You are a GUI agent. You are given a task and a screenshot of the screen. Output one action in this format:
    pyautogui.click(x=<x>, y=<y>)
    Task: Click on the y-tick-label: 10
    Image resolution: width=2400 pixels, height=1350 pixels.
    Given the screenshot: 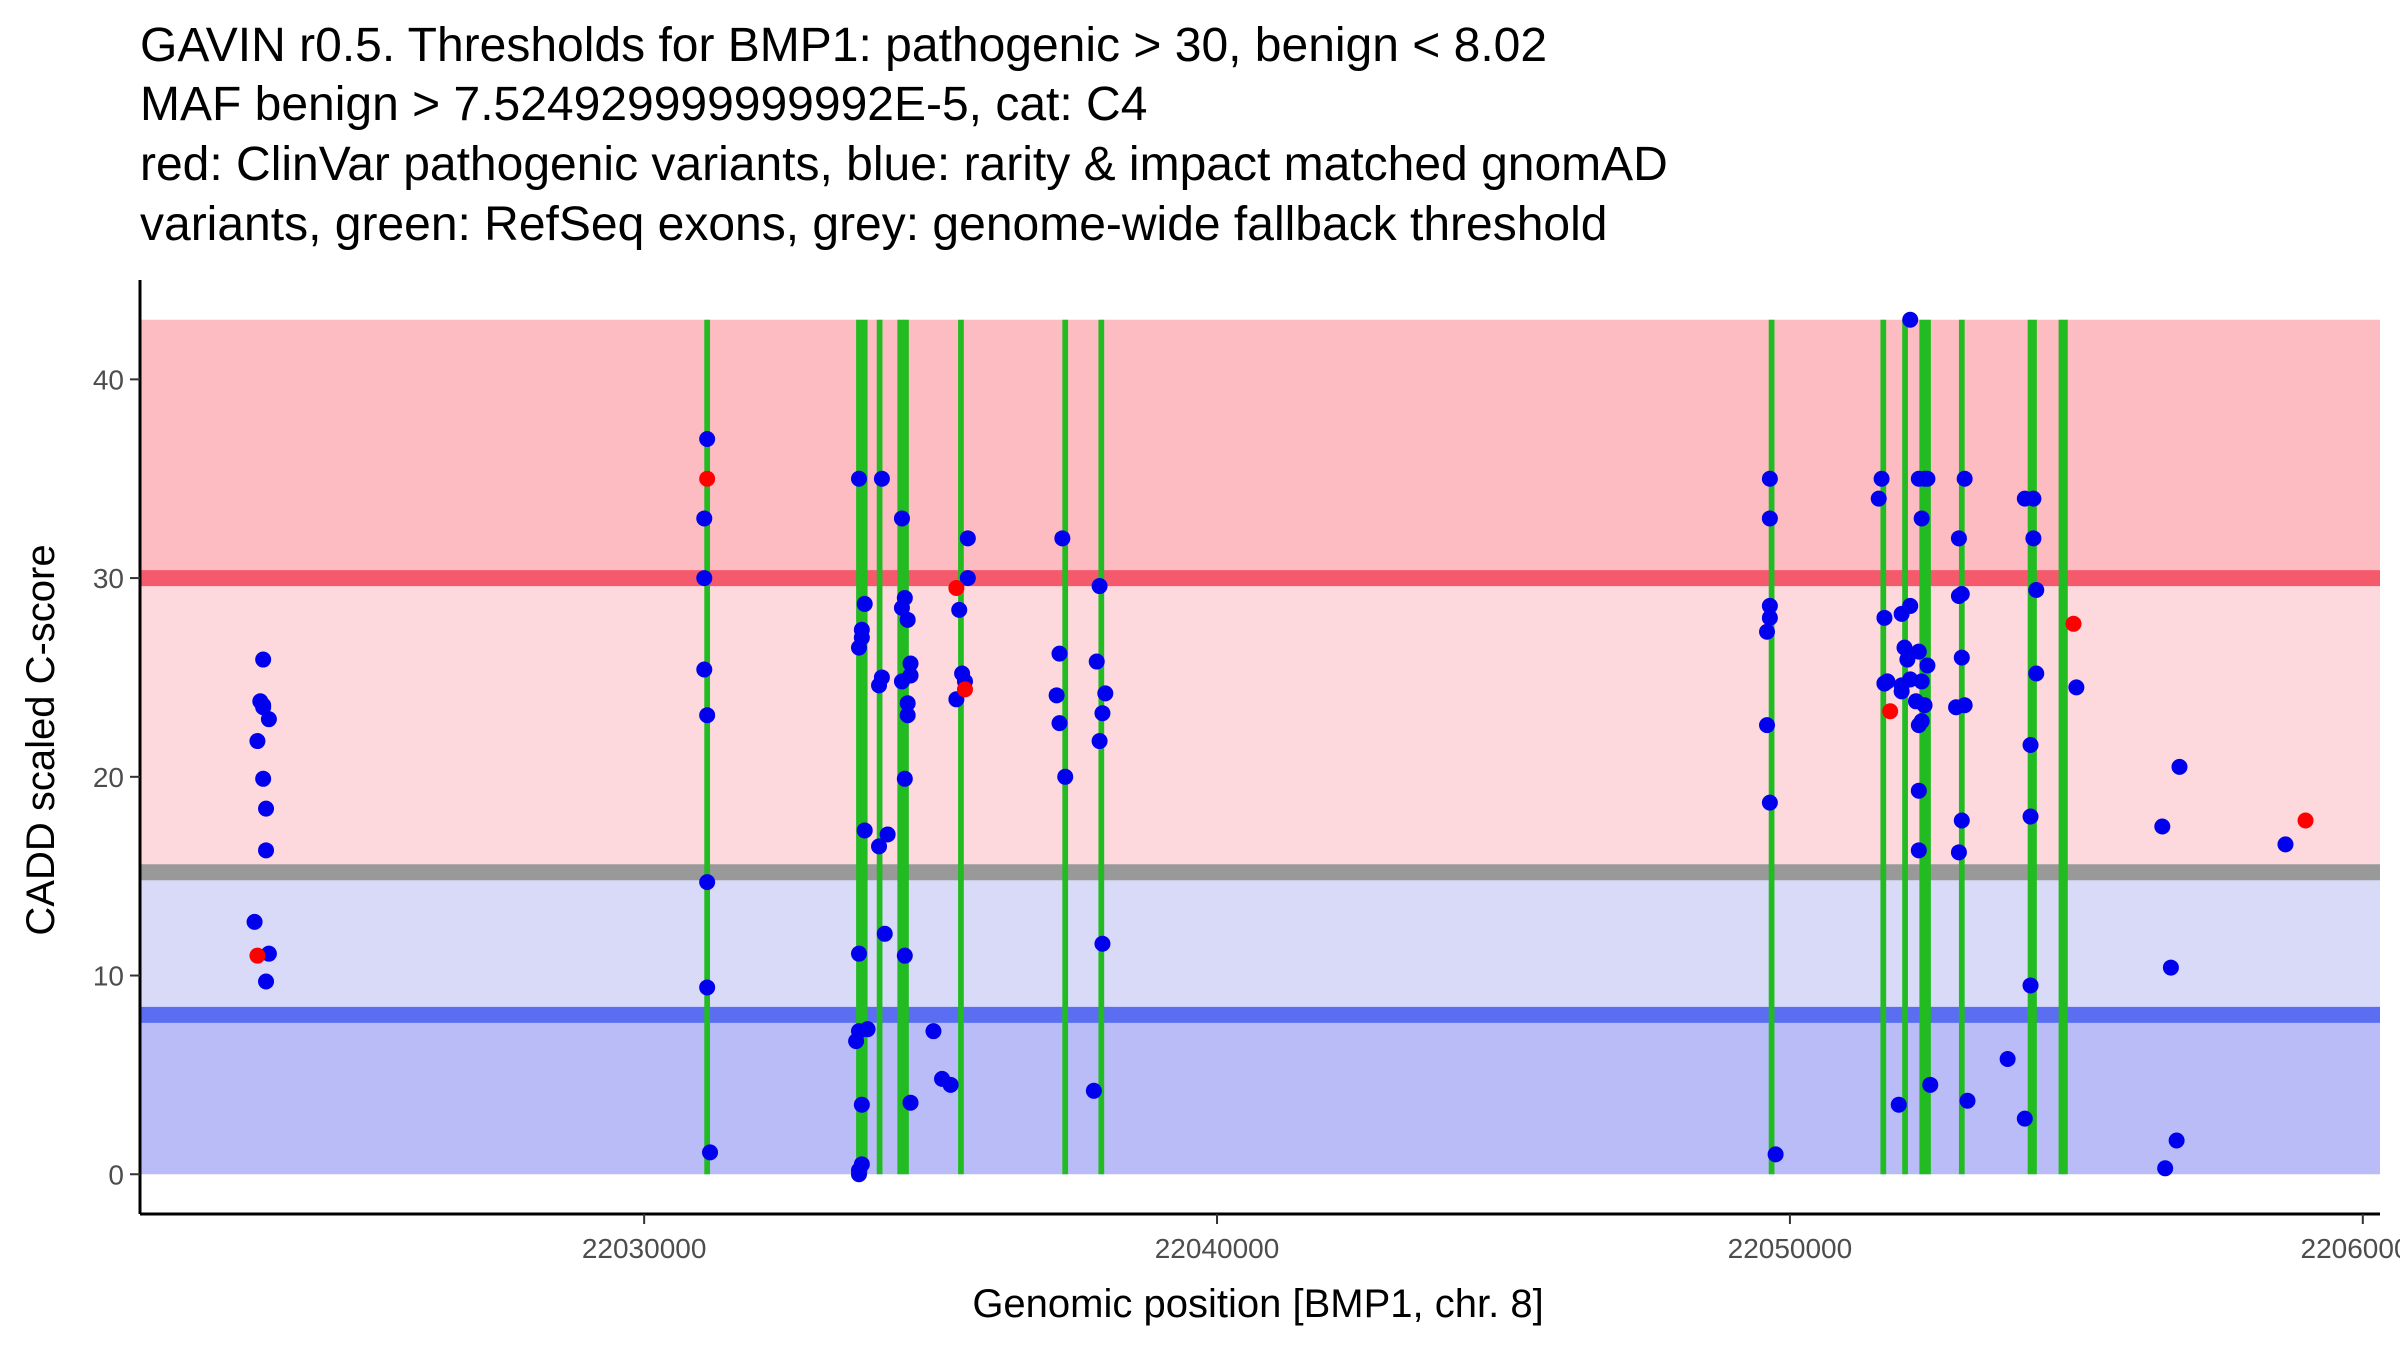 What is the action you would take?
    pyautogui.click(x=108, y=976)
    